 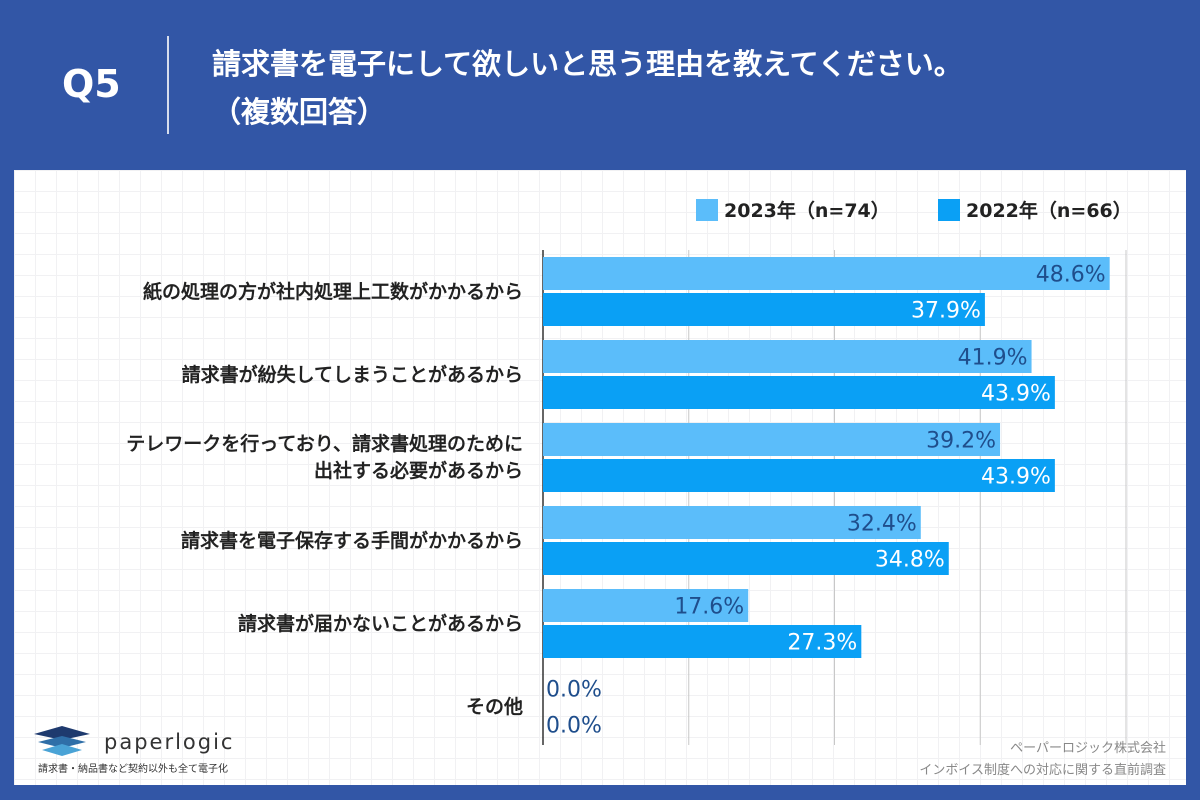 What do you see at coordinates (807, 211) in the screenshot?
I see `legend-label: 2023年（n=74）` at bounding box center [807, 211].